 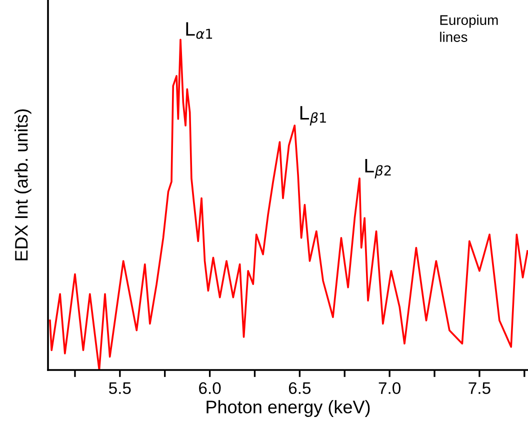 What do you see at coordinates (479, 388) in the screenshot?
I see `x-tick-label: 7.5` at bounding box center [479, 388].